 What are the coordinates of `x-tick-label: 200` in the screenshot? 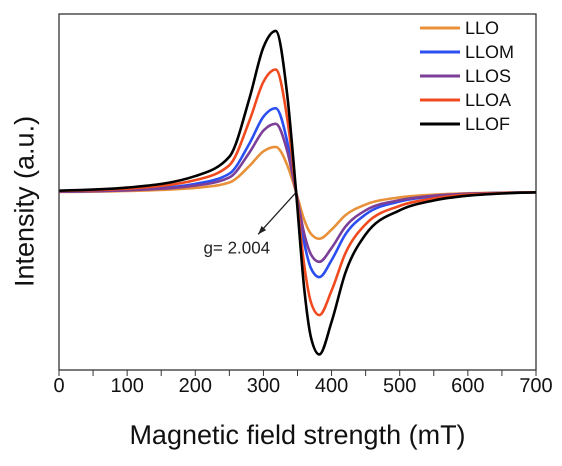 It's located at (195, 386).